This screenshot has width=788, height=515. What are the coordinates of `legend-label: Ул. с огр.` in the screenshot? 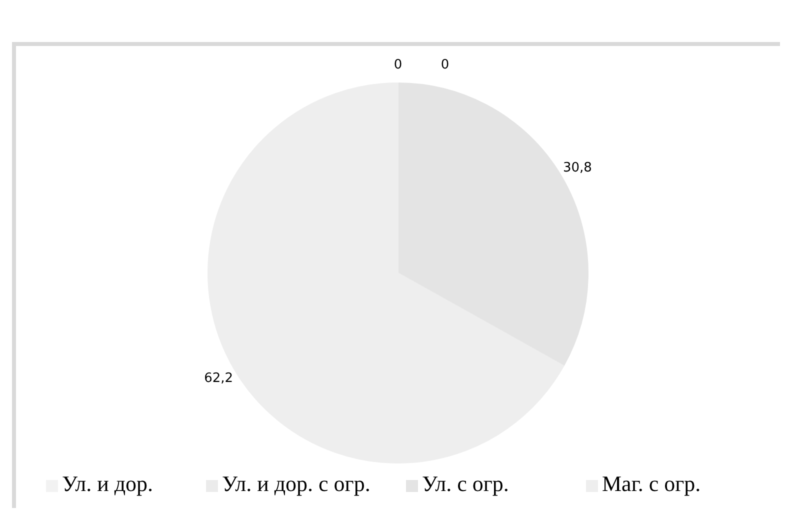 It's located at (465, 483).